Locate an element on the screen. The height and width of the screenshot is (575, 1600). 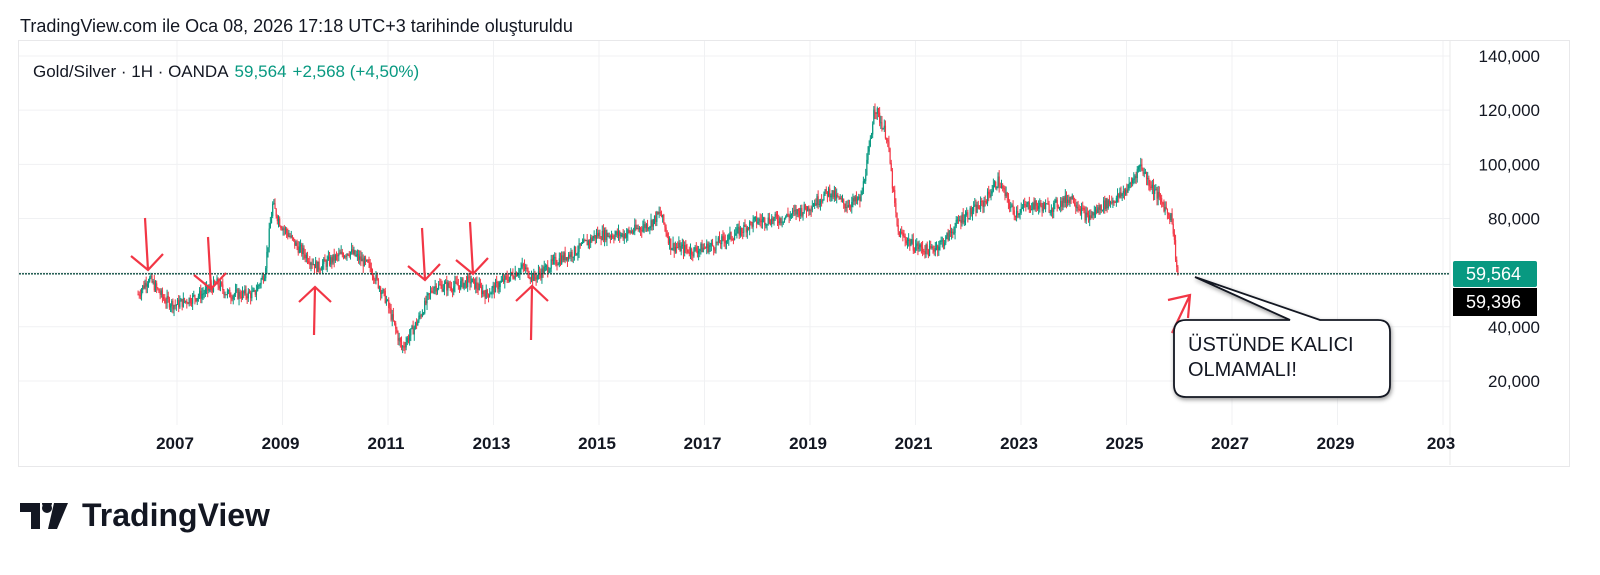
callout-bubble is located at coordinates (1282, 337).